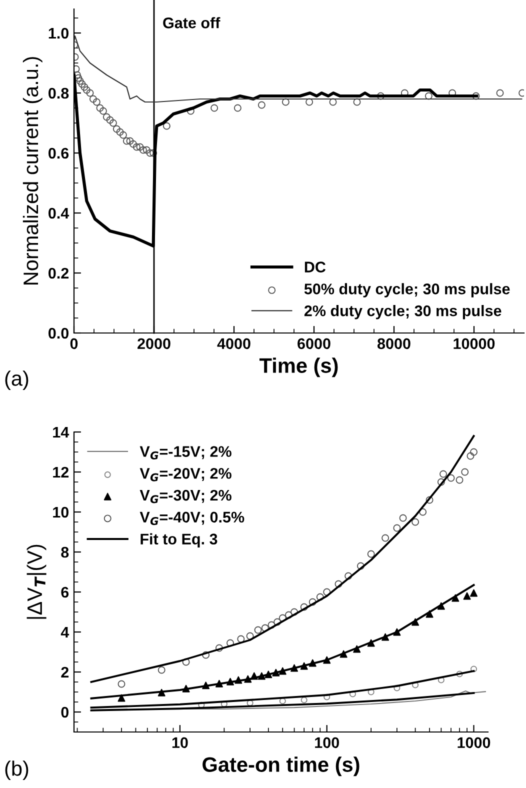 The width and height of the screenshot is (526, 788). What do you see at coordinates (58, 273) in the screenshot?
I see `y-tick-label: 0.2` at bounding box center [58, 273].